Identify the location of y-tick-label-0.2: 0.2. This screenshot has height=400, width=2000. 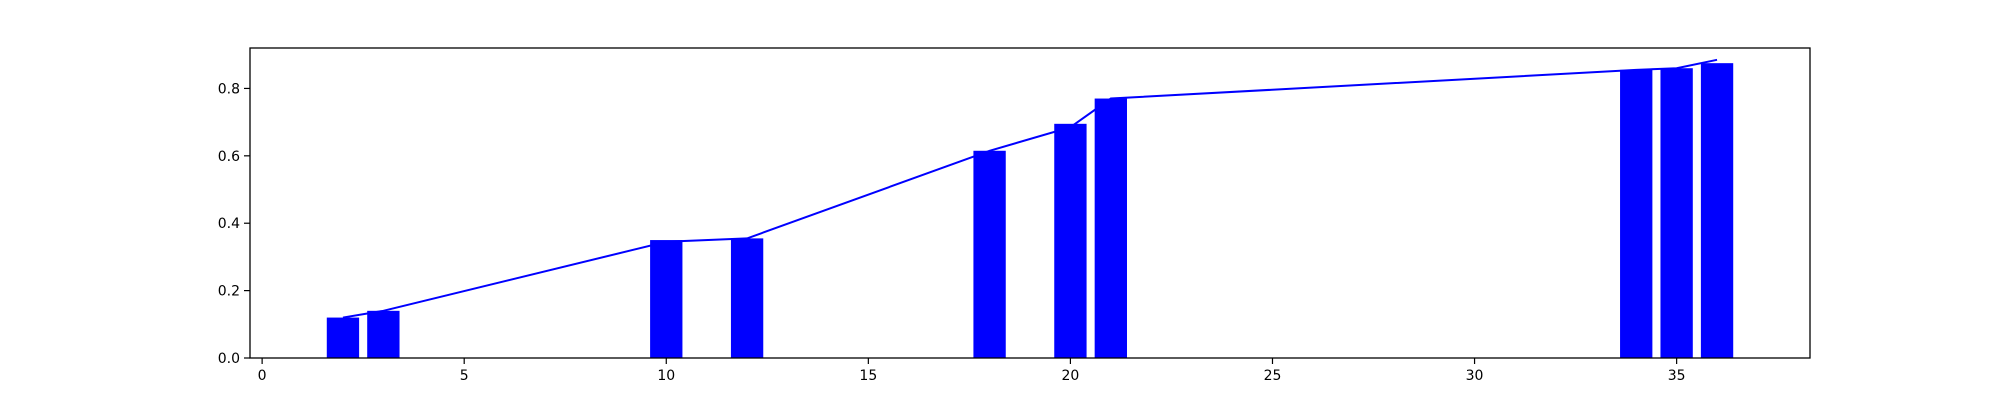
(229, 292).